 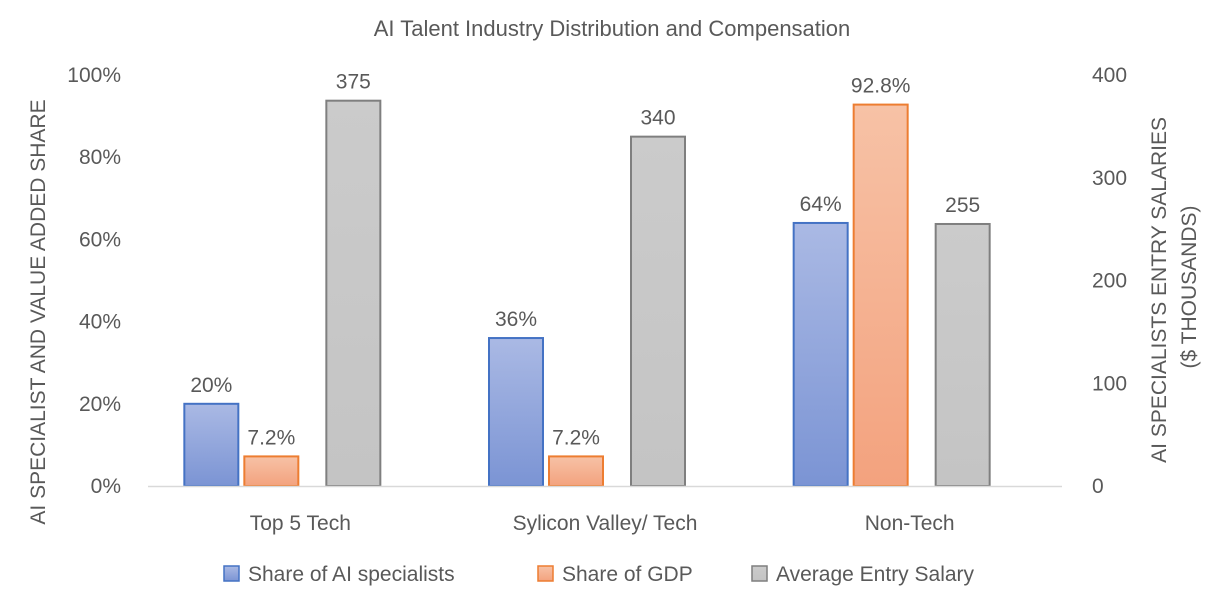 I want to click on data-label: 375, so click(x=353, y=82).